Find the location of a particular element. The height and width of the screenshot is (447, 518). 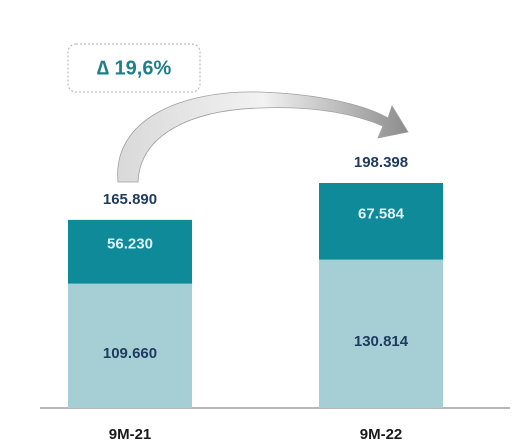

total-label: 198.398 is located at coordinates (381, 162).